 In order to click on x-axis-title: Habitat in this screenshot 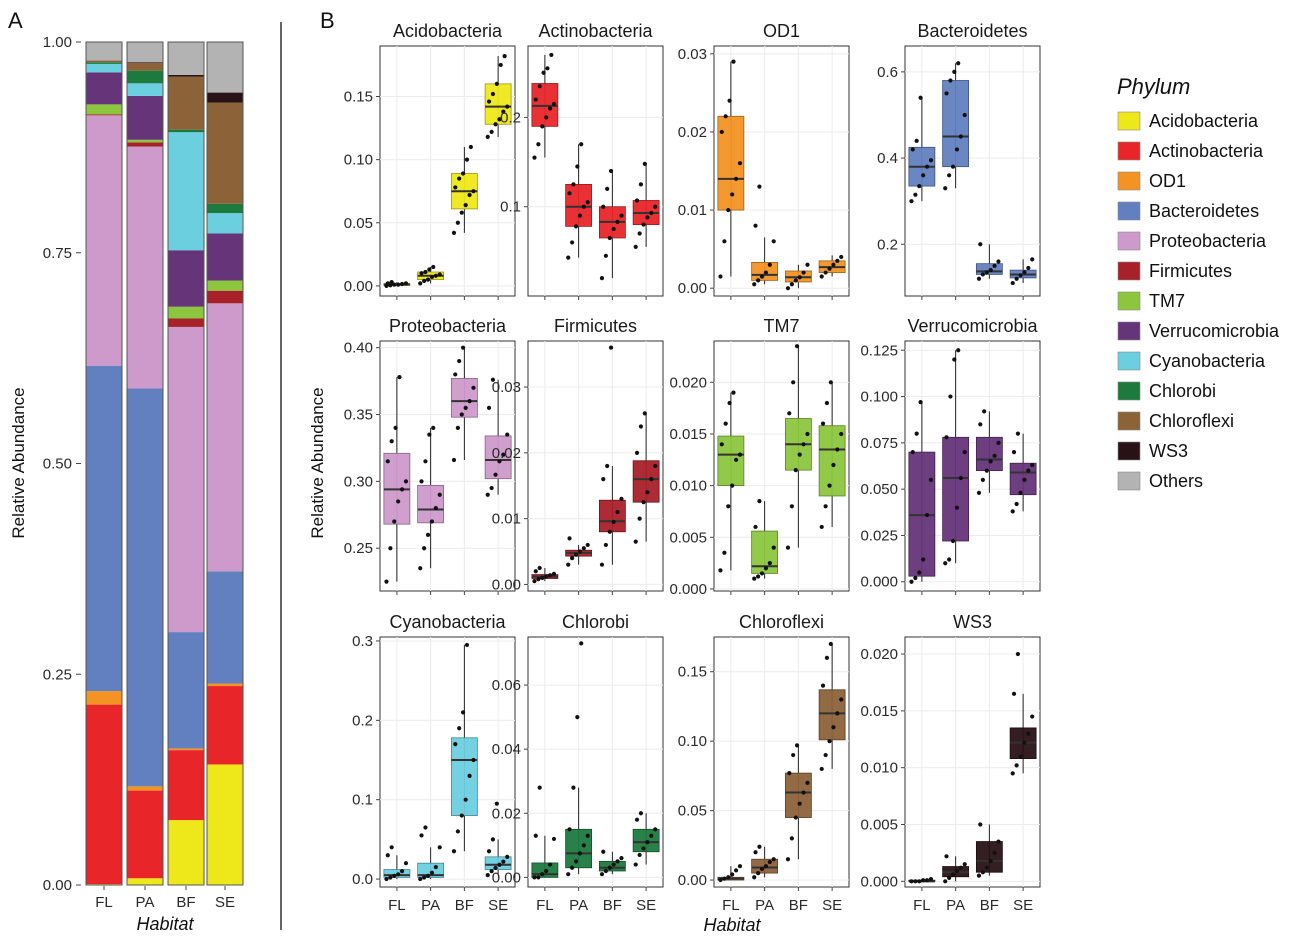, I will do `click(732, 925)`.